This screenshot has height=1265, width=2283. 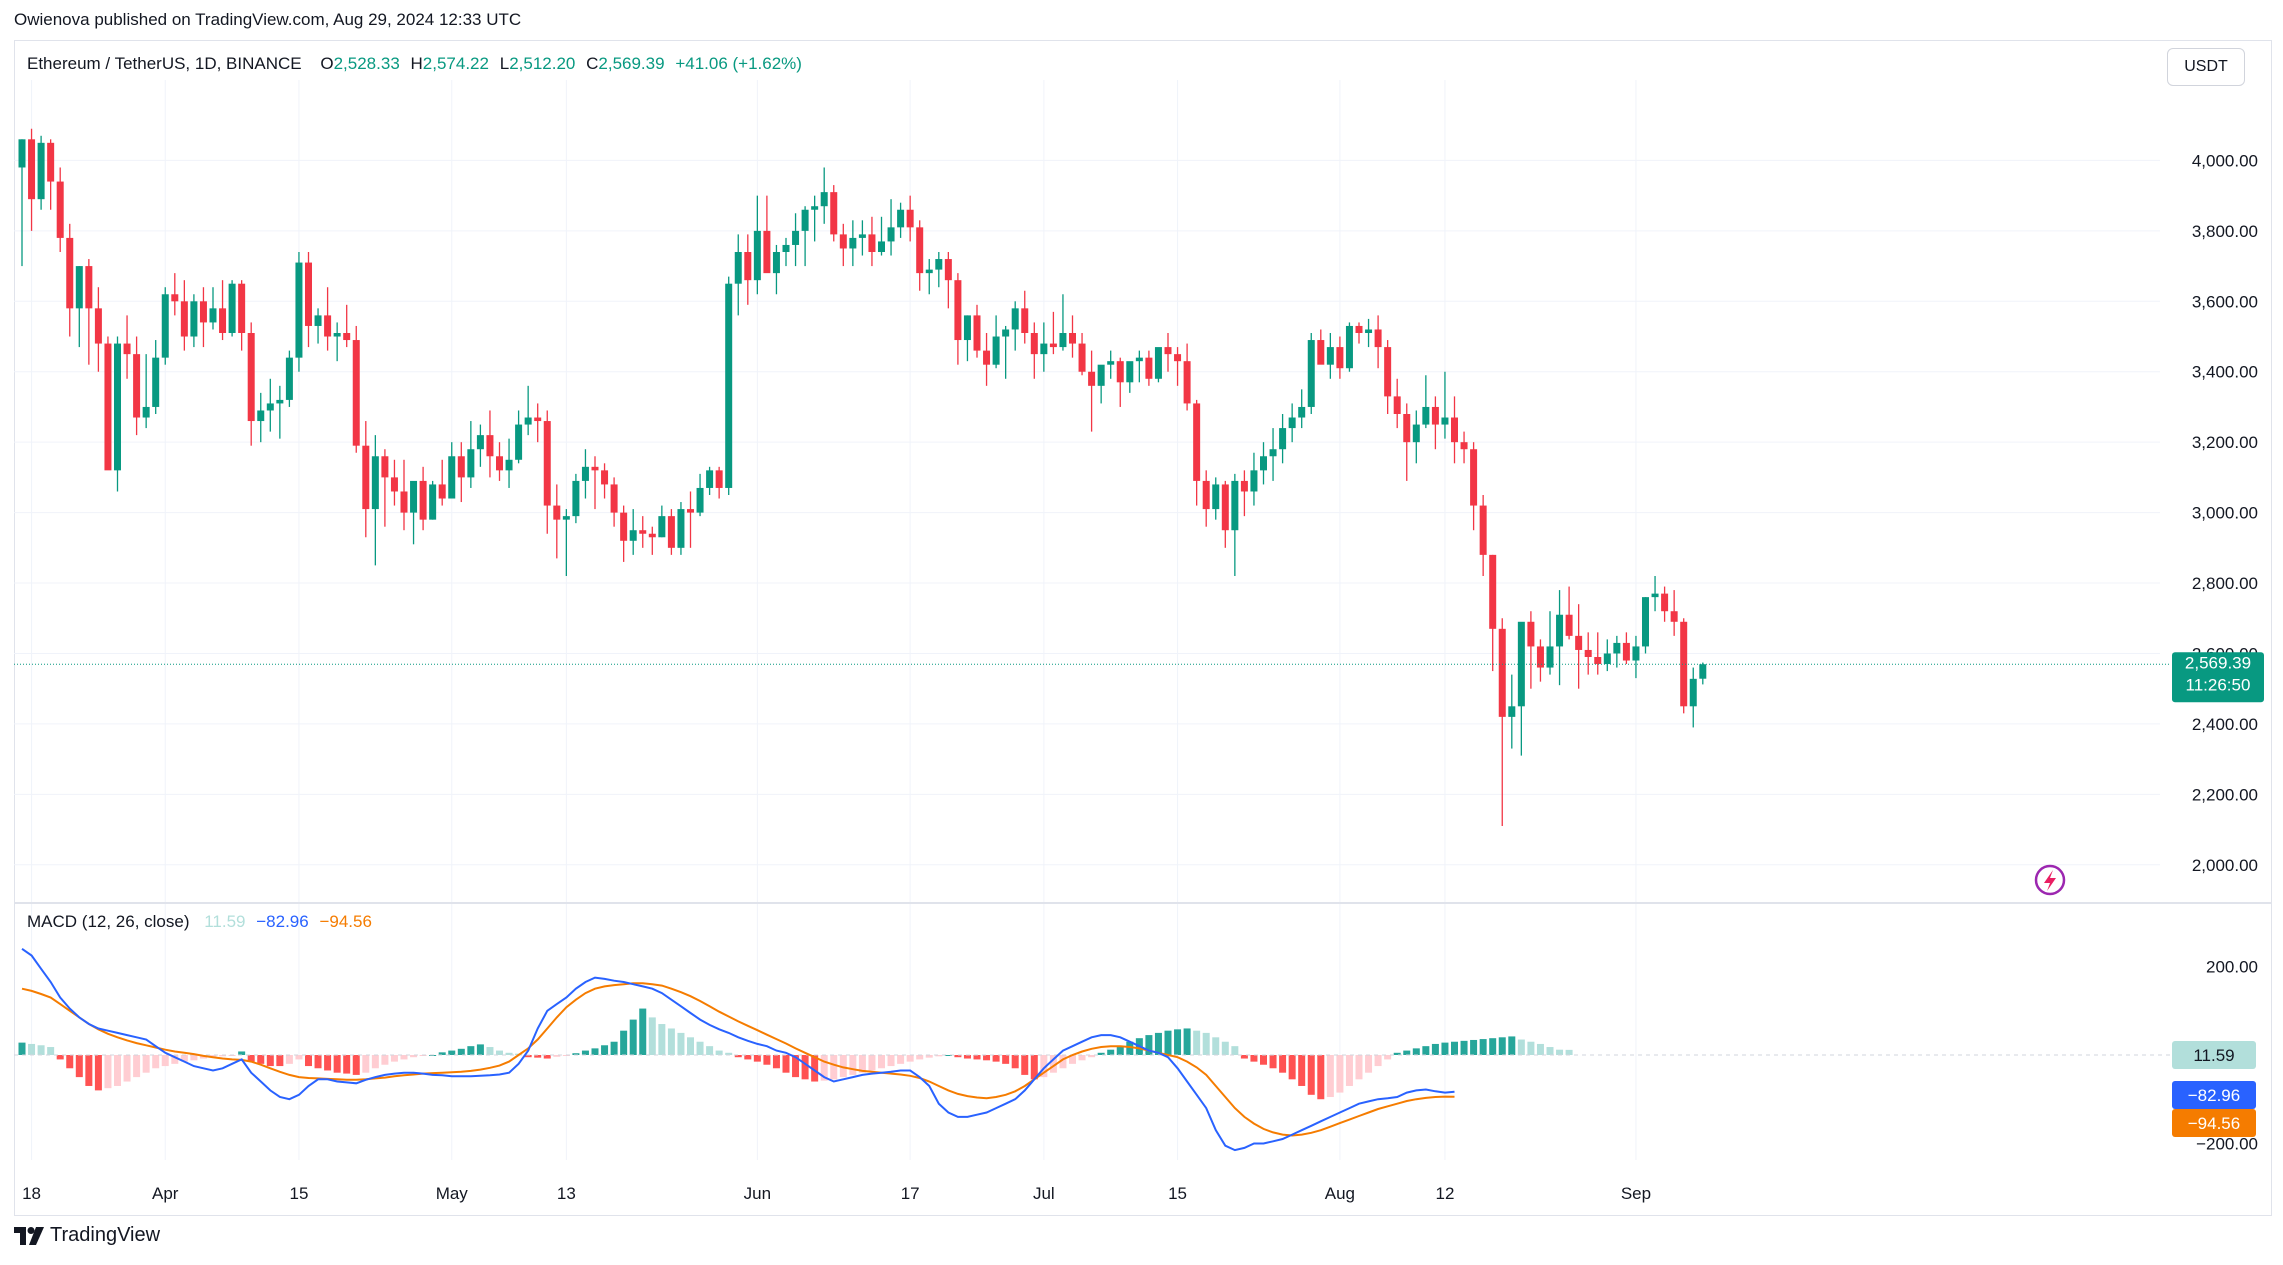 What do you see at coordinates (757, 1193) in the screenshot?
I see `time-tick-label: Jun` at bounding box center [757, 1193].